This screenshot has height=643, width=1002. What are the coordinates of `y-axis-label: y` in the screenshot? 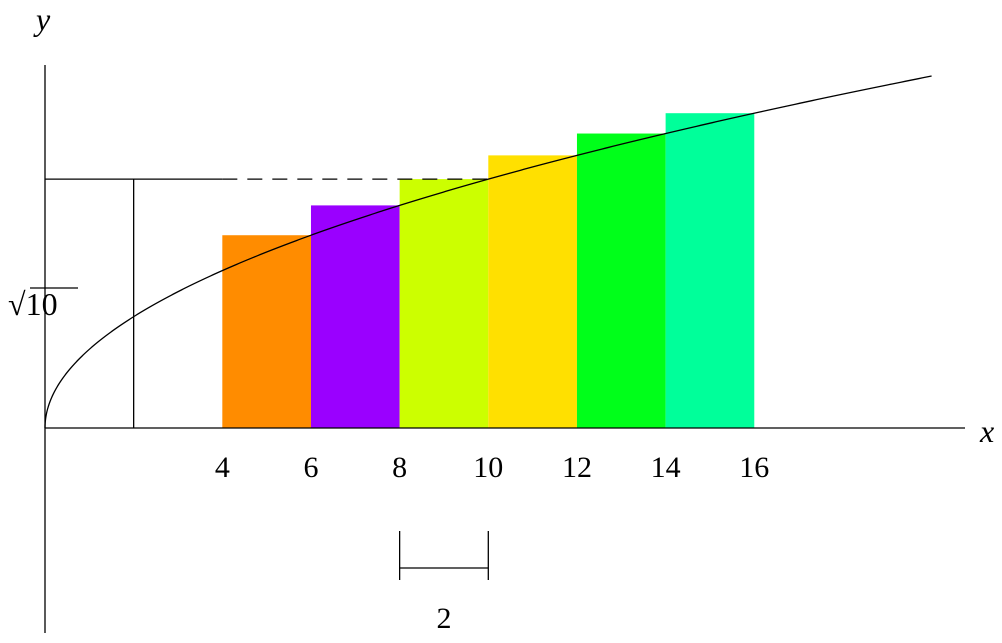 It's located at (42, 19).